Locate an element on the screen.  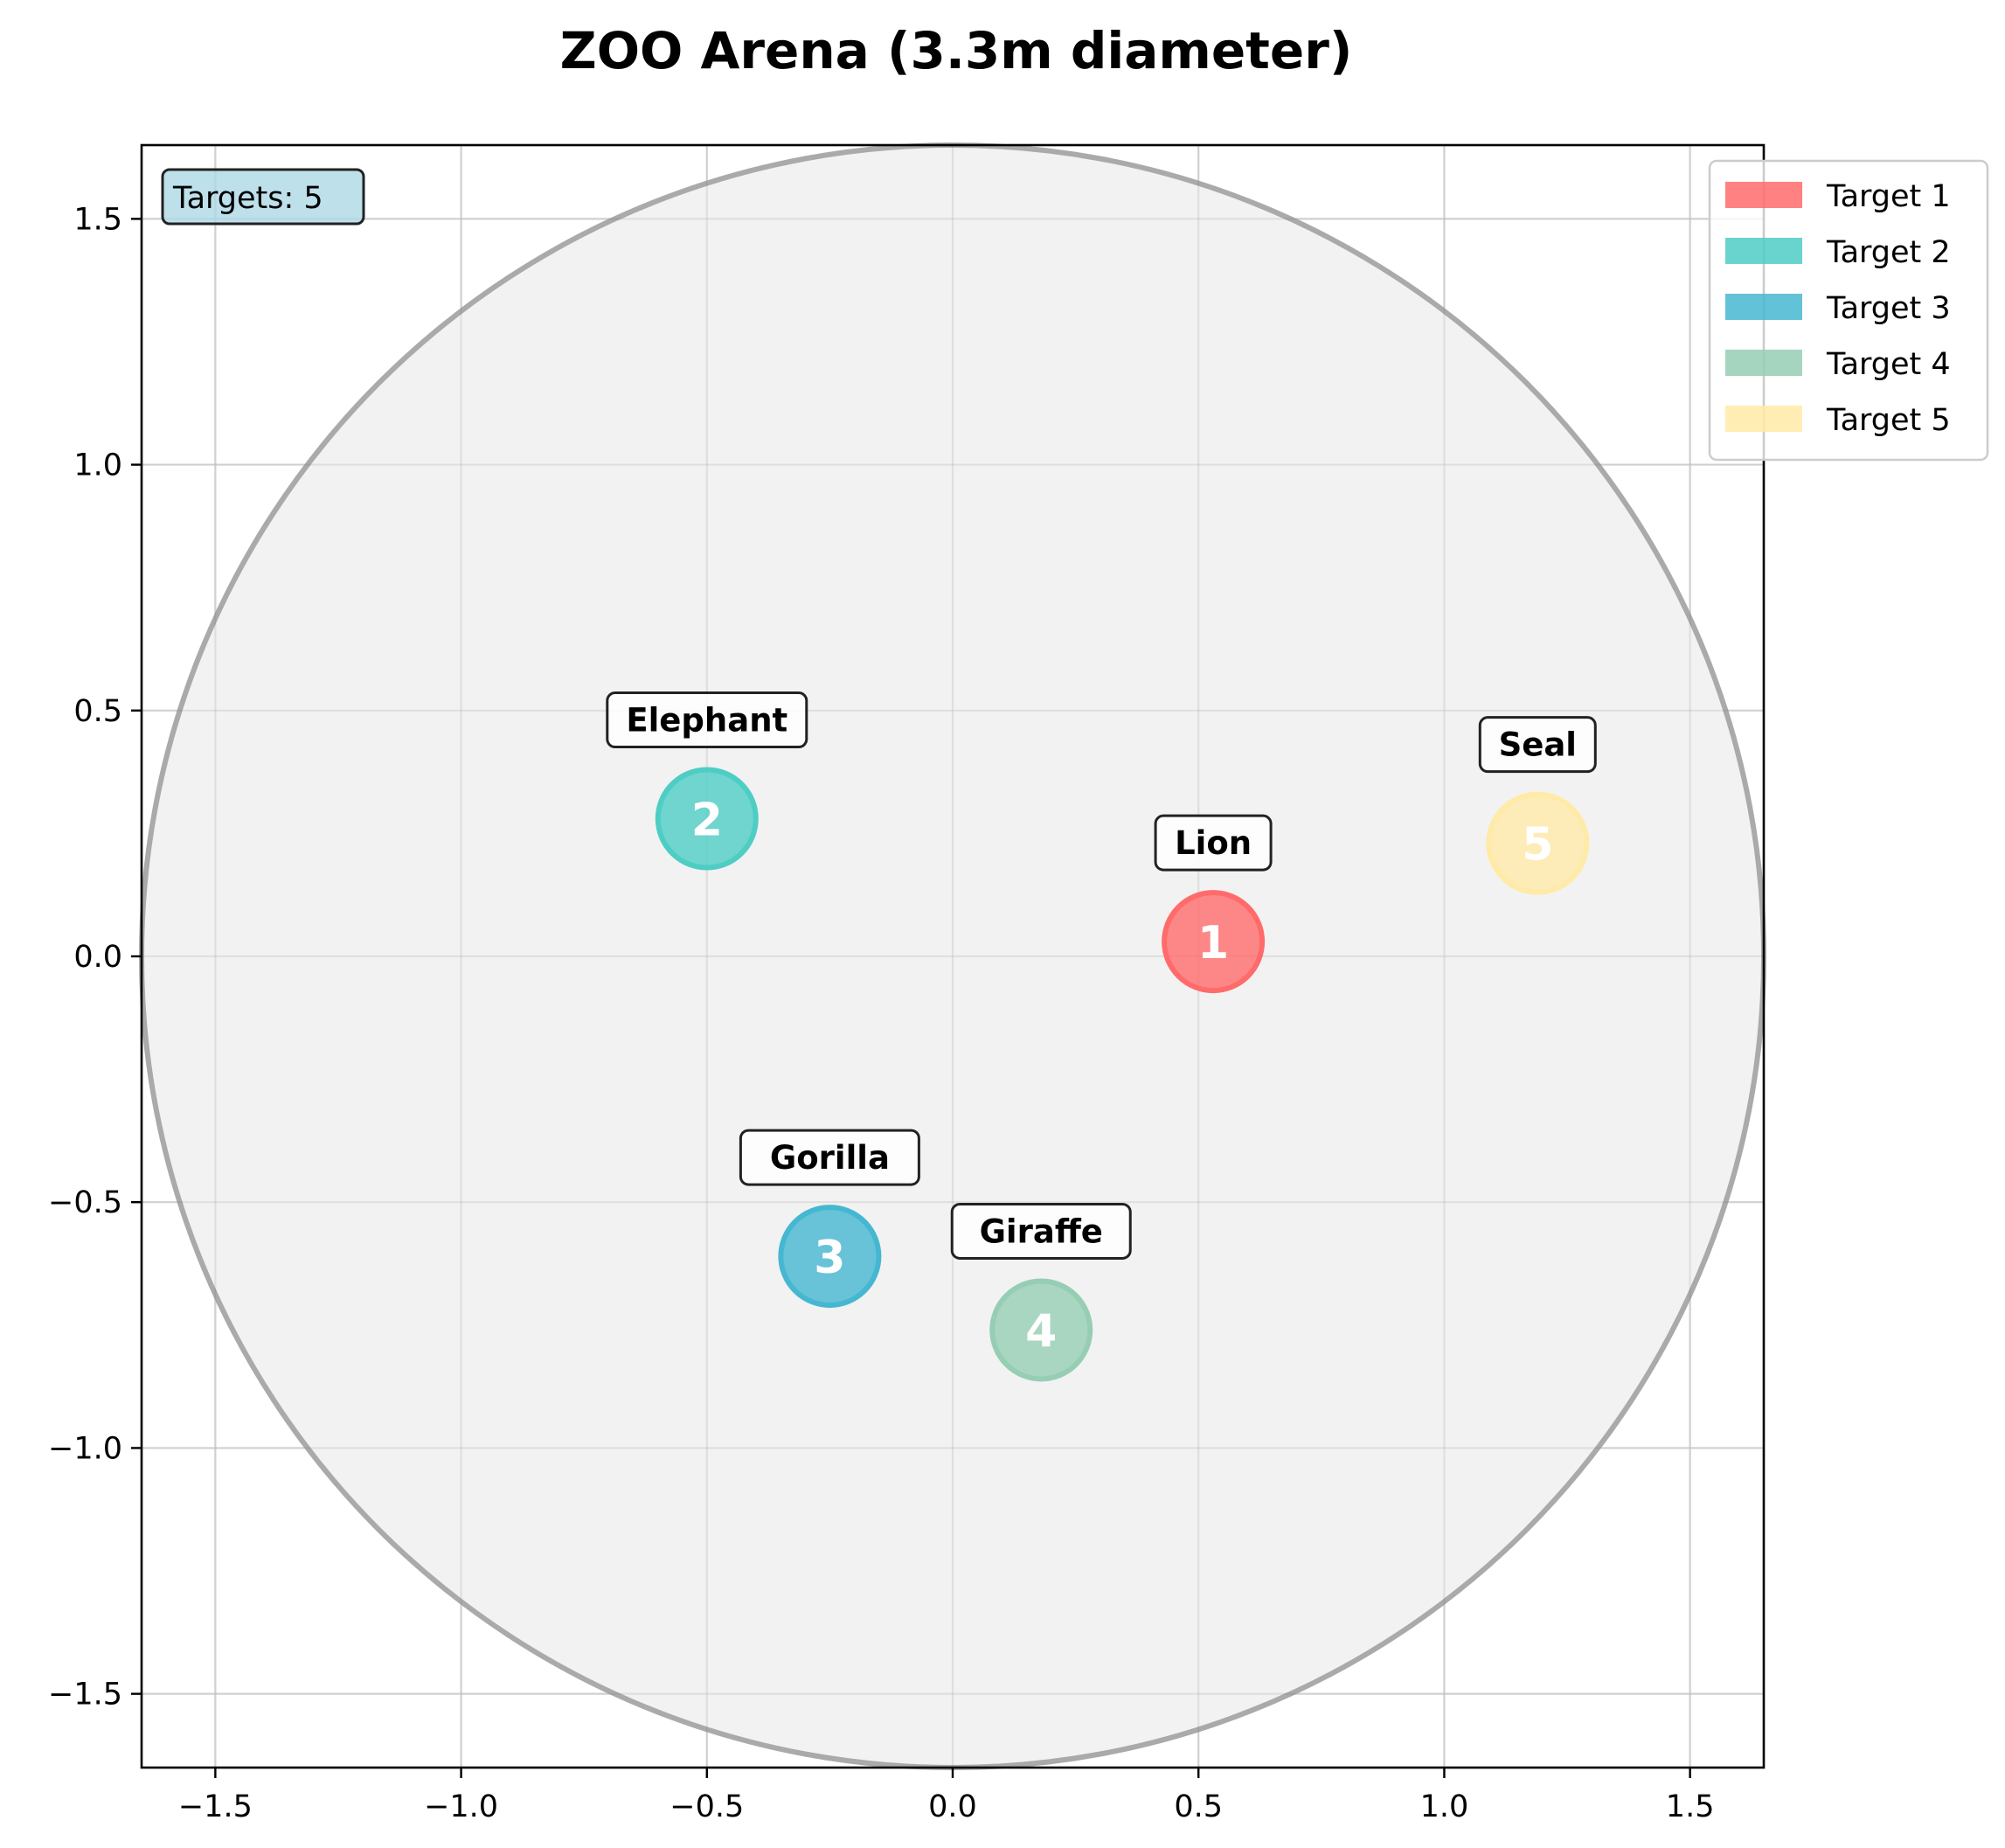
y-tick-label: −1.5 is located at coordinates (85, 1695).